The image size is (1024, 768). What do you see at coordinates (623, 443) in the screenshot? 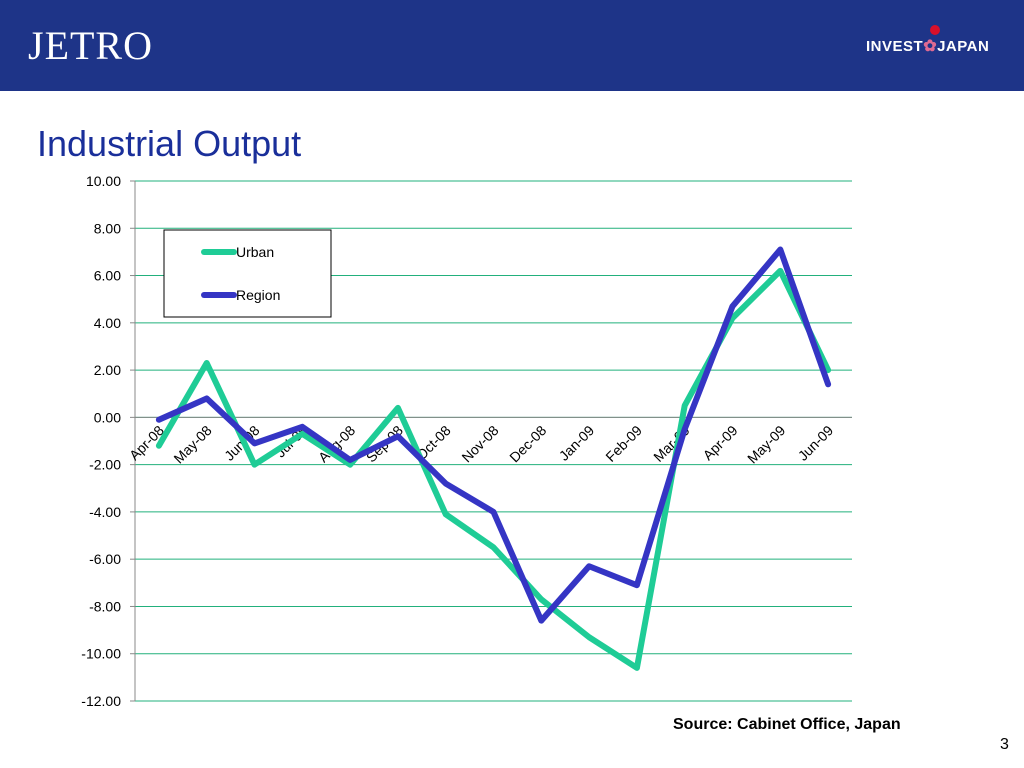
I see `x-tick-label: Feb-09` at bounding box center [623, 443].